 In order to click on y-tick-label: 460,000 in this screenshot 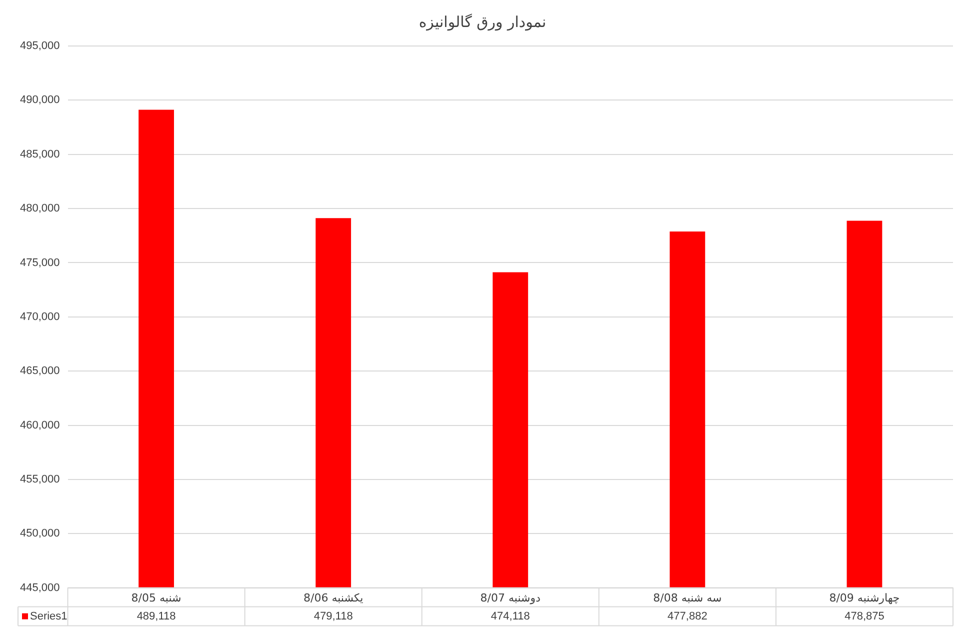, I will do `click(40, 425)`.